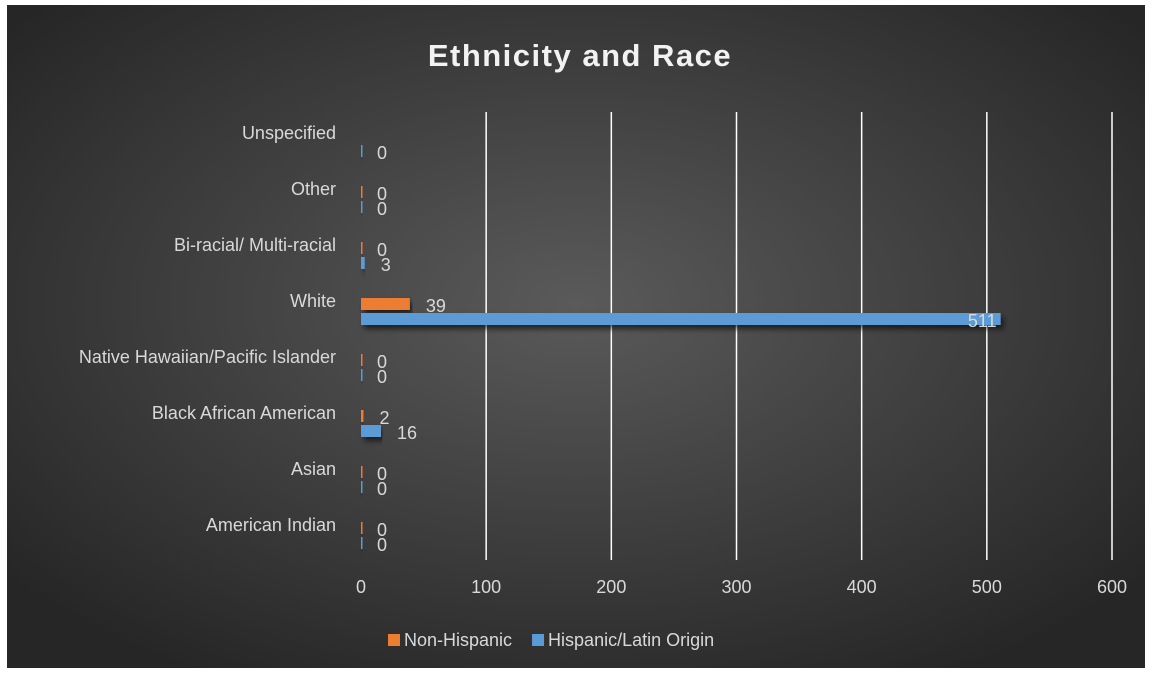 This screenshot has height=675, width=1152. What do you see at coordinates (486, 587) in the screenshot?
I see `x-tick-label: 100` at bounding box center [486, 587].